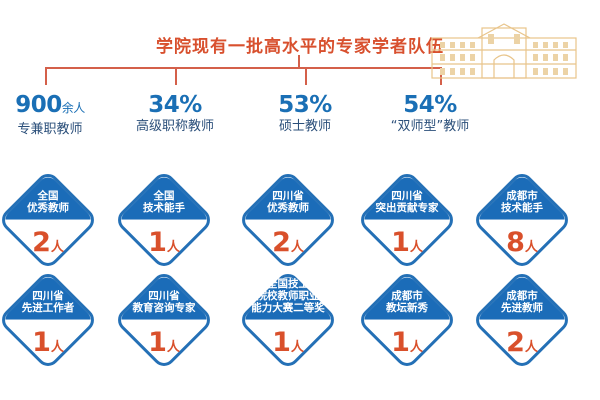  I want to click on stat-value: 53%, so click(305, 105).